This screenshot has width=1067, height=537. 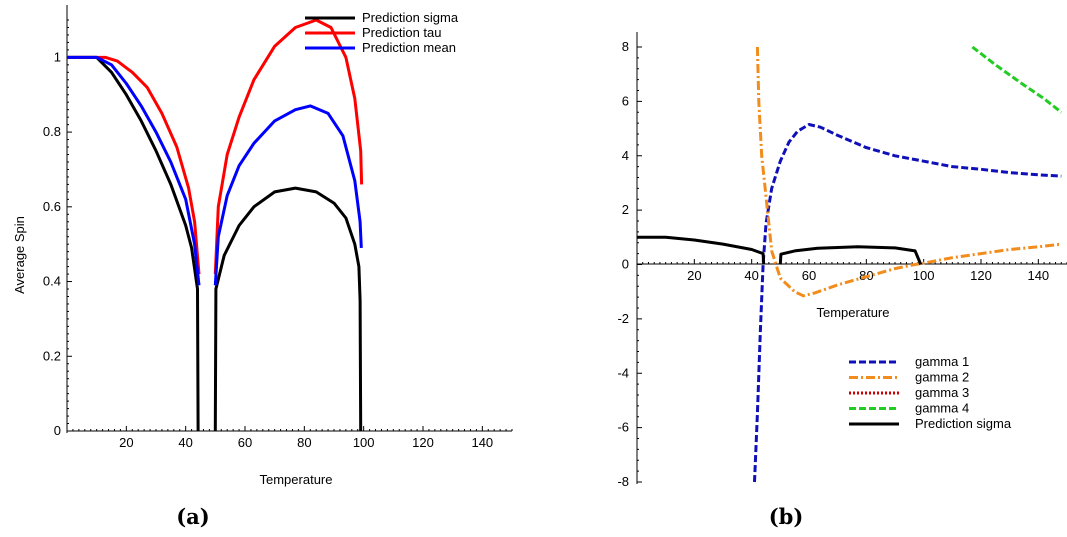 I want to click on y-tick-label: -2, so click(x=623, y=318).